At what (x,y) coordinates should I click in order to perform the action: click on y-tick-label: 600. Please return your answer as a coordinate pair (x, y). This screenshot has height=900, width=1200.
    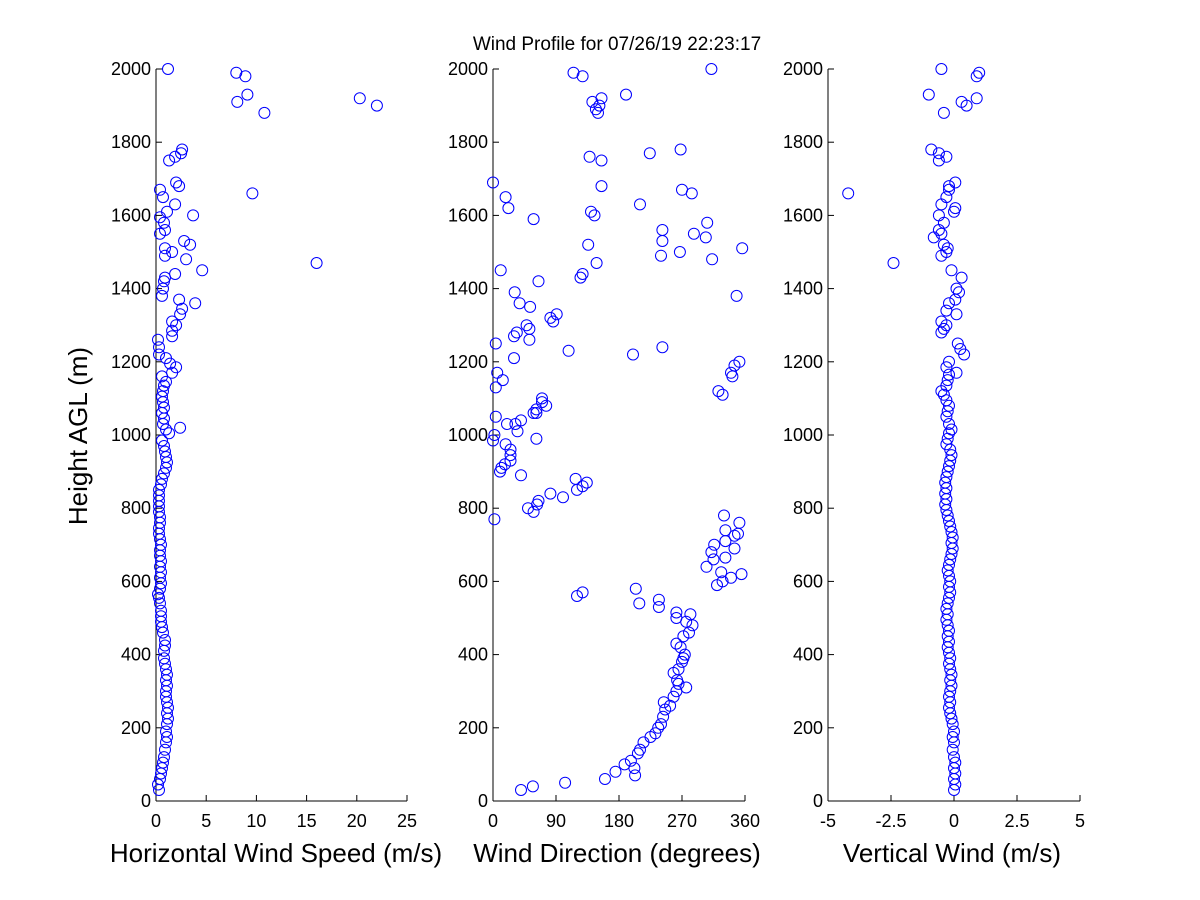
    Looking at the image, I should click on (473, 581).